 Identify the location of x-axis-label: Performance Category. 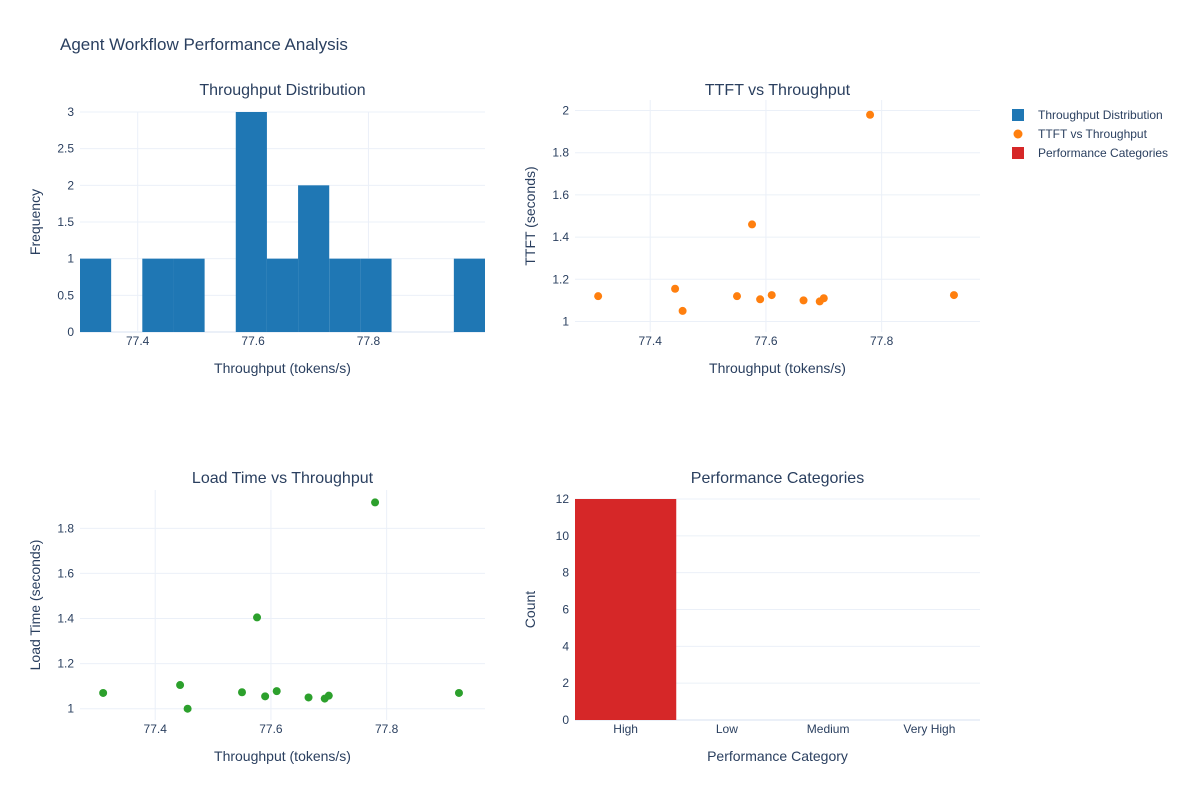
(777, 756).